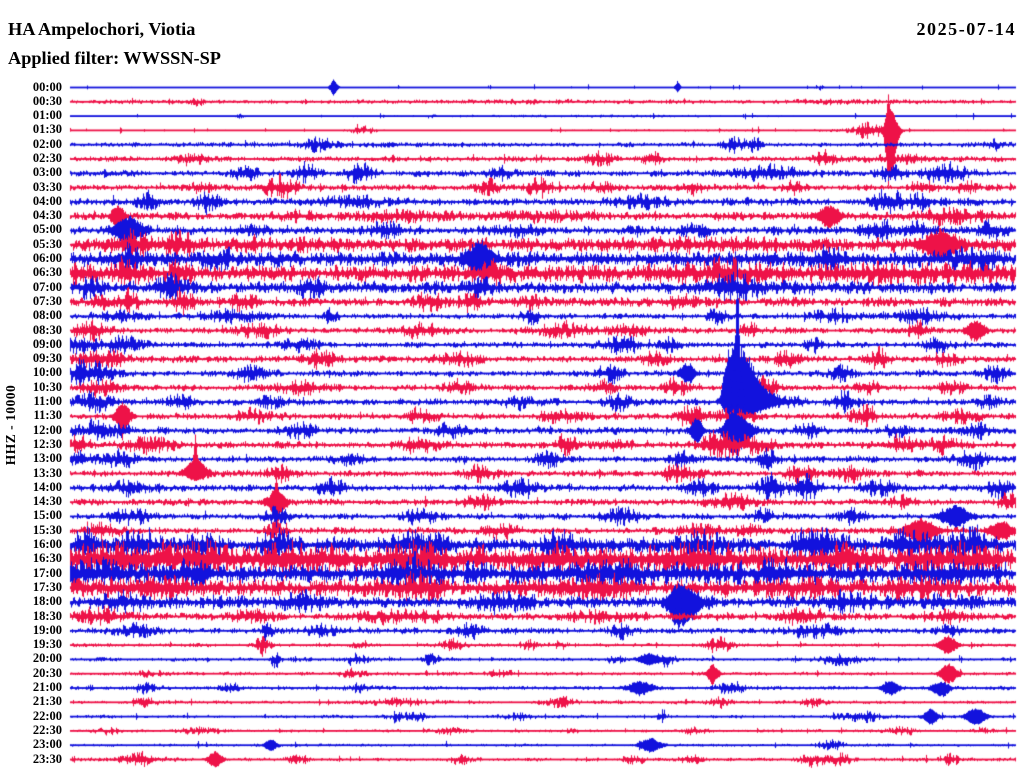  I want to click on time-label-02:00: 02:00, so click(47, 143).